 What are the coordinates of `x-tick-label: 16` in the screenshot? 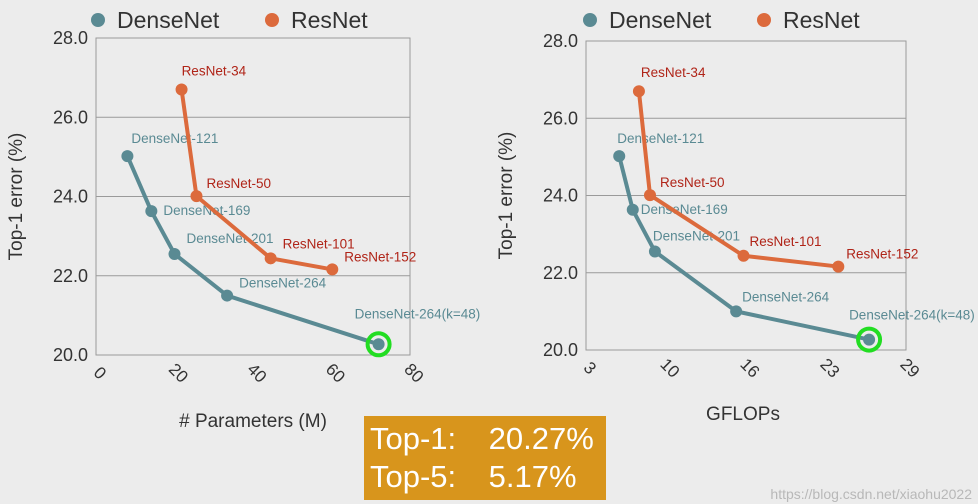 It's located at (749, 368).